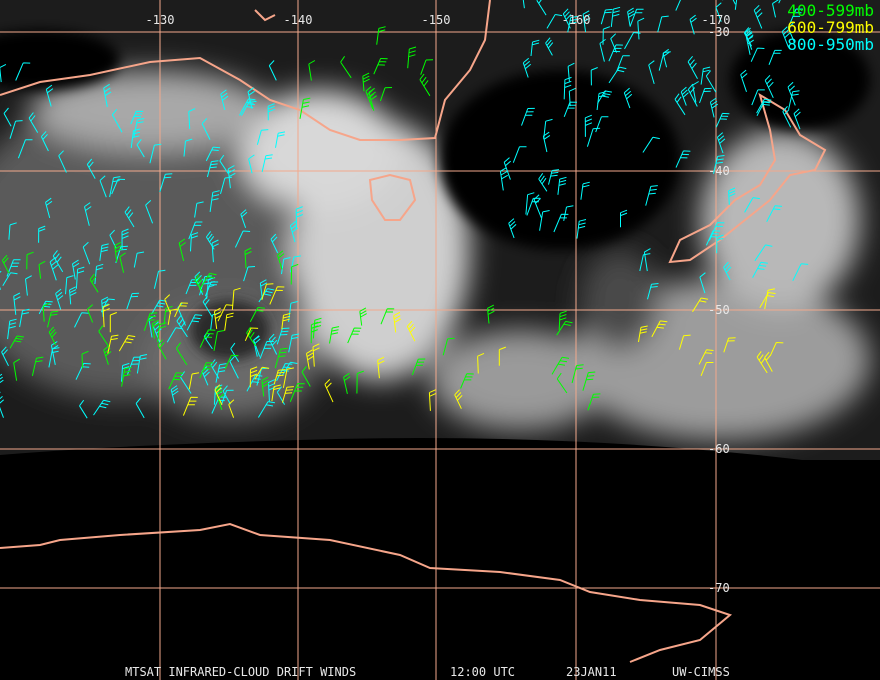 The image size is (880, 680). Describe the element at coordinates (719, 32) in the screenshot. I see `latitude-label: -30` at that location.